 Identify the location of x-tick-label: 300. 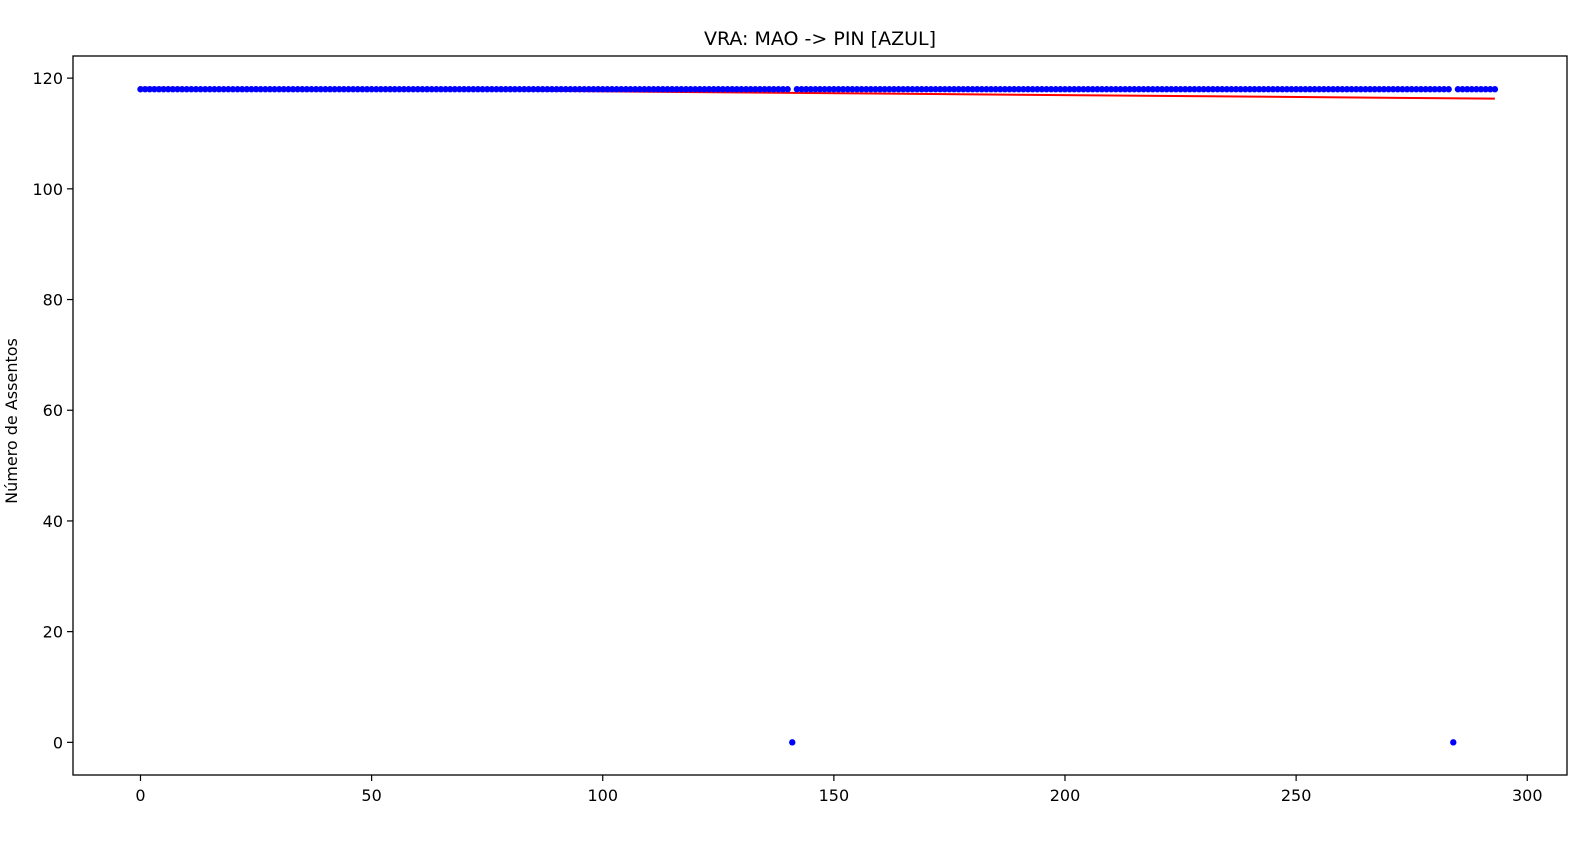
(1527, 795).